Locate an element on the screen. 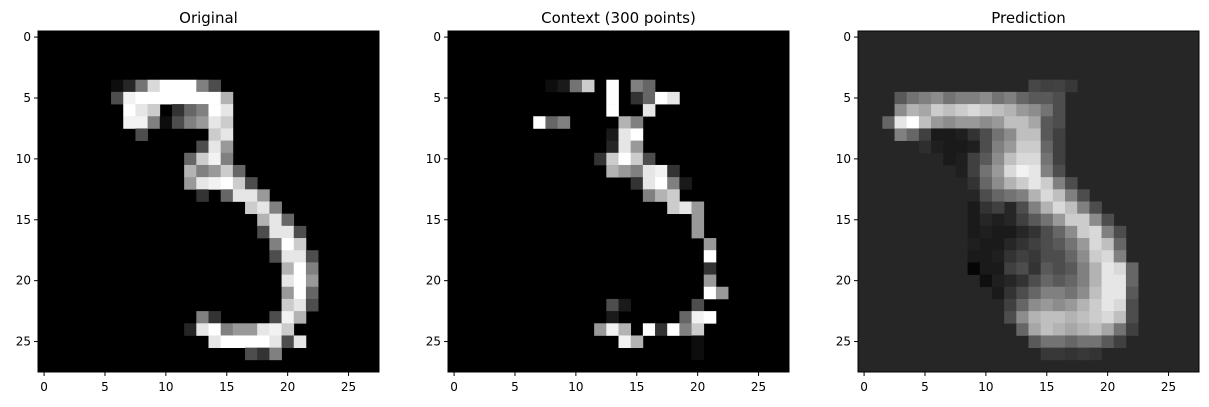 This screenshot has height=407, width=1209. x-tick-label: 20 is located at coordinates (287, 387).